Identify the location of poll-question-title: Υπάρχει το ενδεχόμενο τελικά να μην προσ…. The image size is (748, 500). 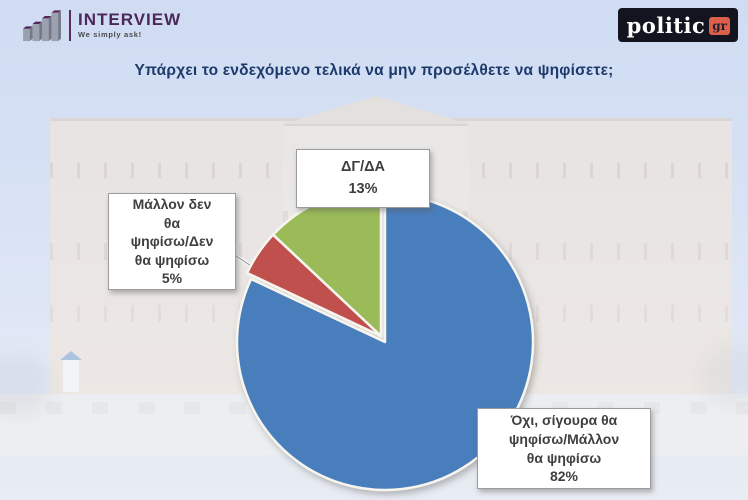
(374, 70).